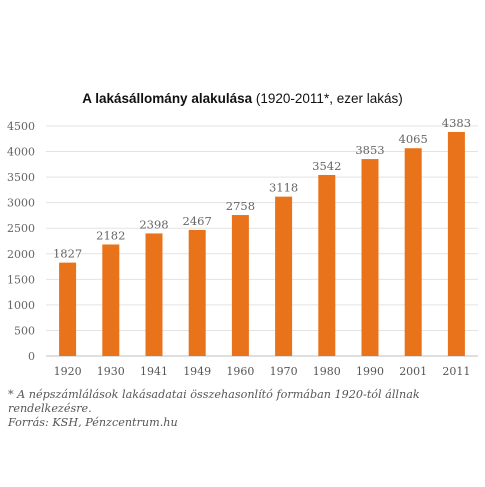  What do you see at coordinates (68, 371) in the screenshot?
I see `x-tick-label: 1920` at bounding box center [68, 371].